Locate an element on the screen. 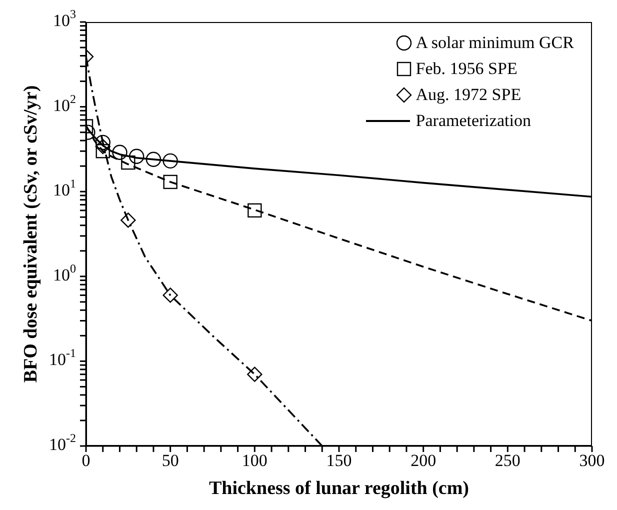 This screenshot has height=510, width=617. legend-label: Aug. 1972 SPE is located at coordinates (469, 95).